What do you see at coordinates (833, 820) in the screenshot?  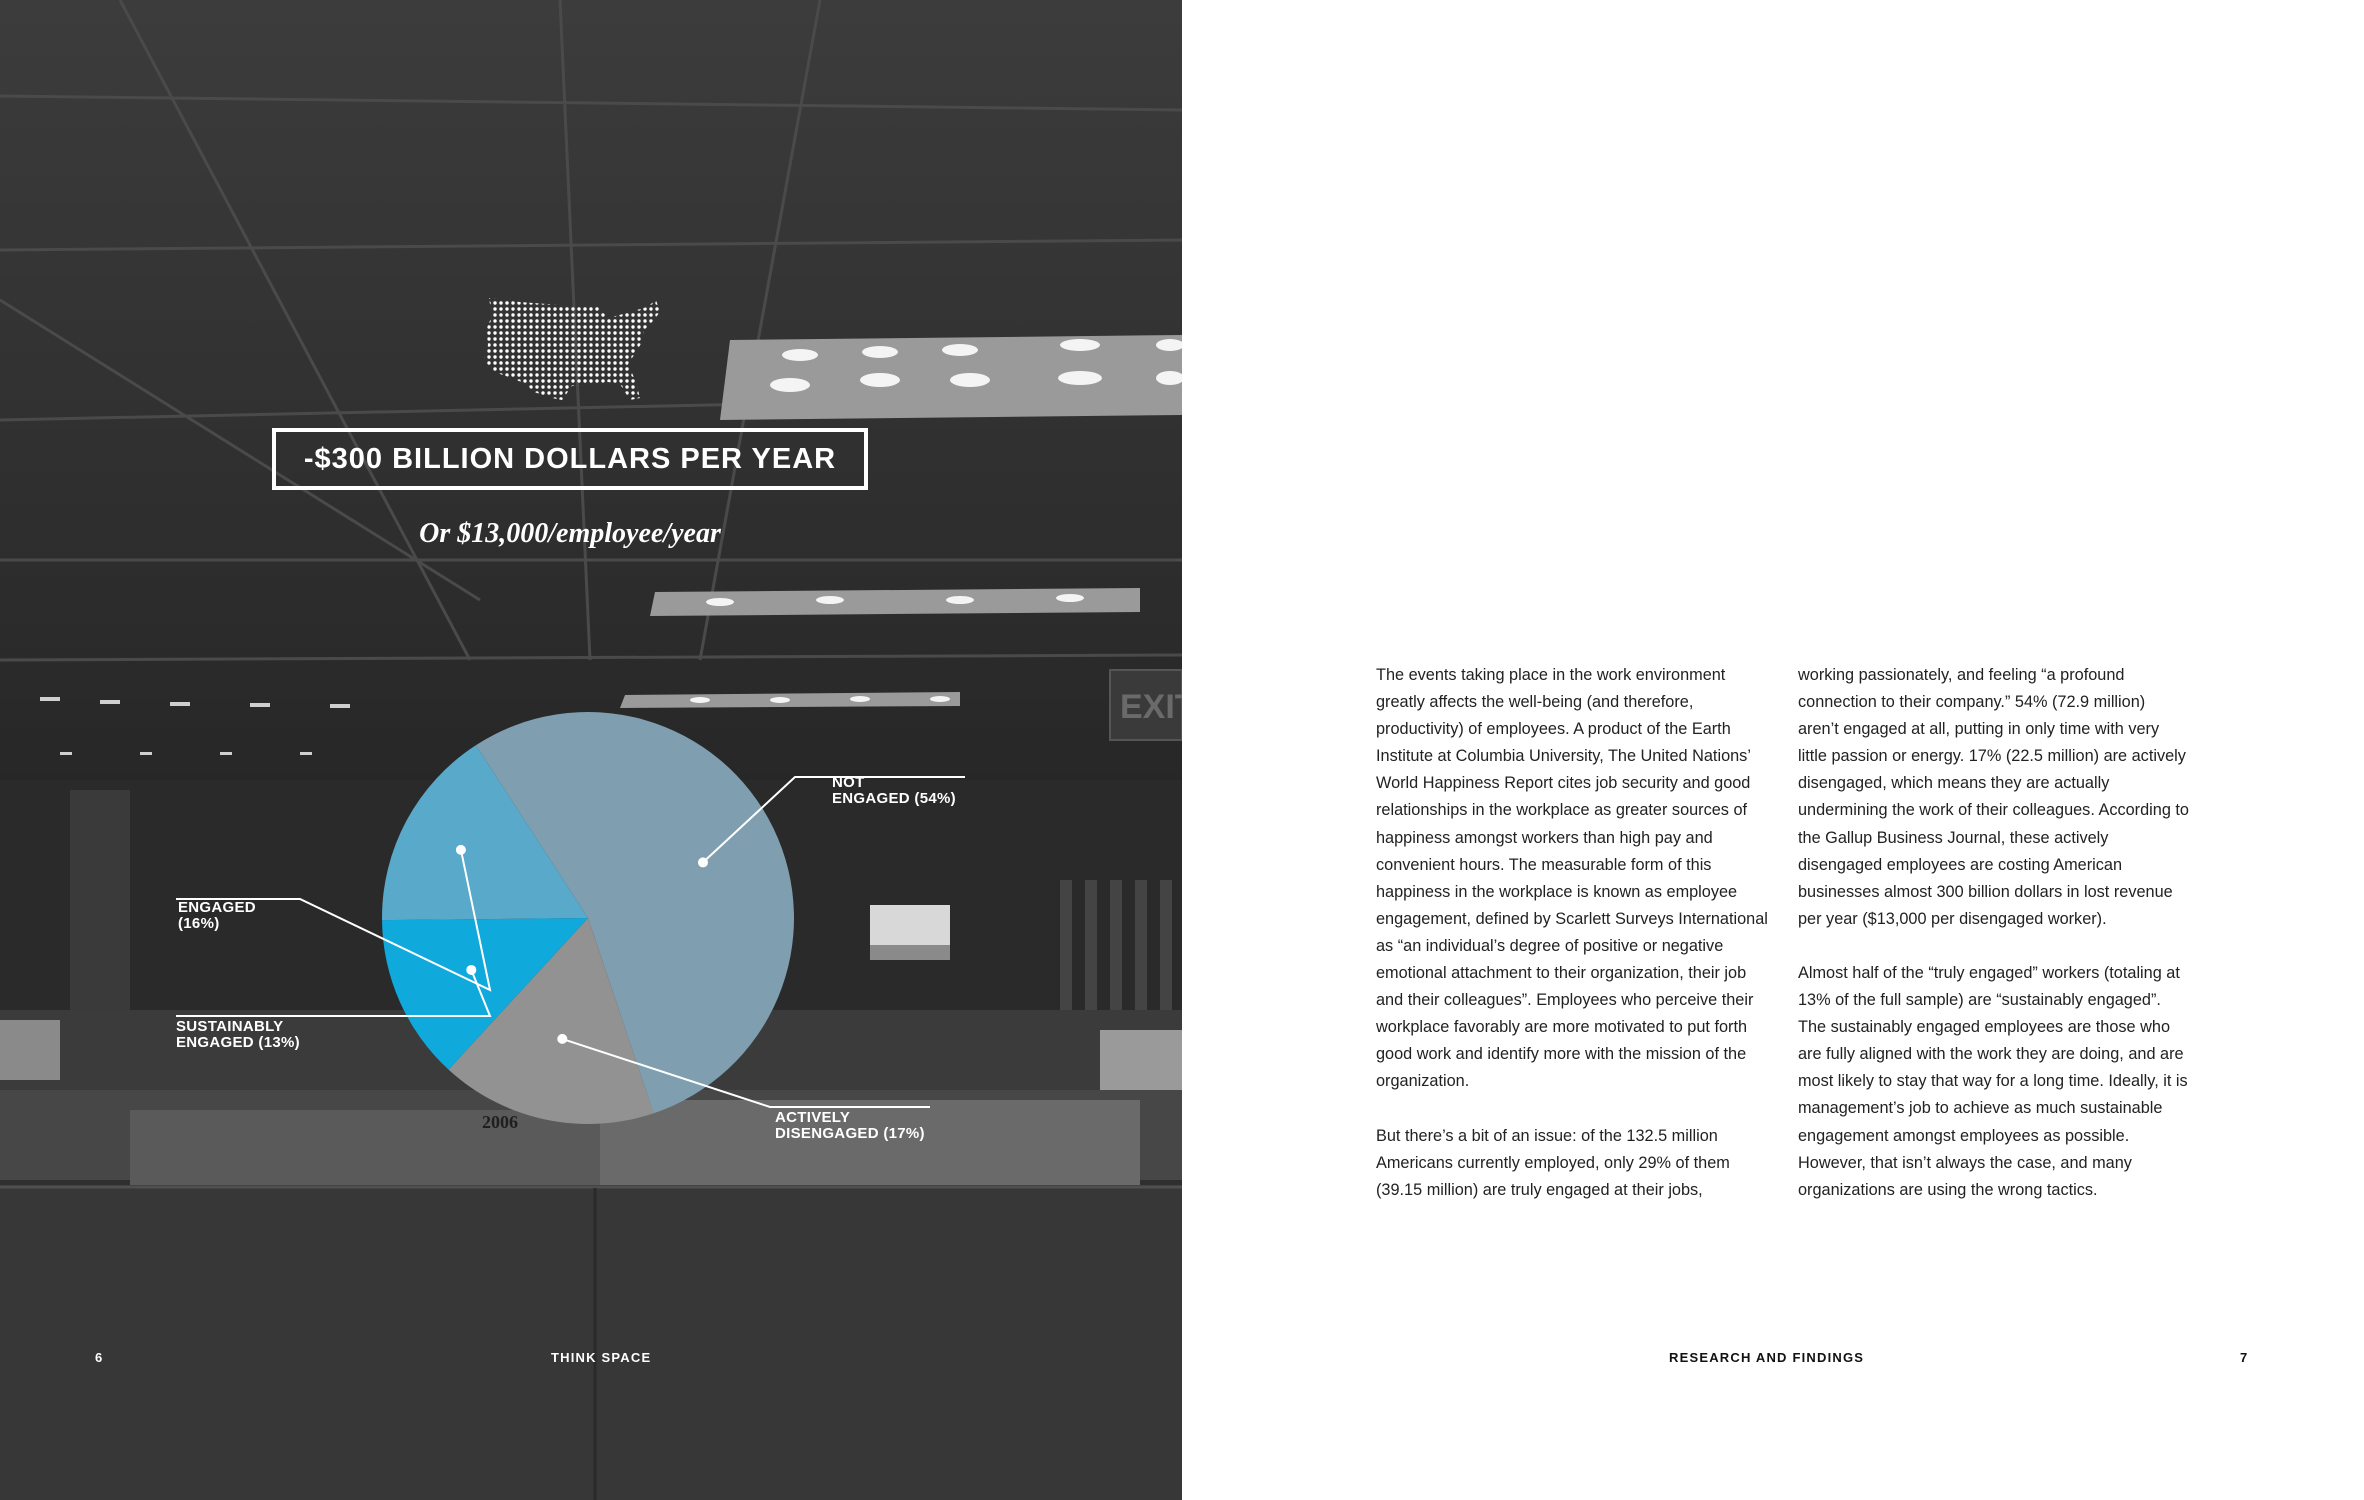 I see `leader-line-not-engaged` at bounding box center [833, 820].